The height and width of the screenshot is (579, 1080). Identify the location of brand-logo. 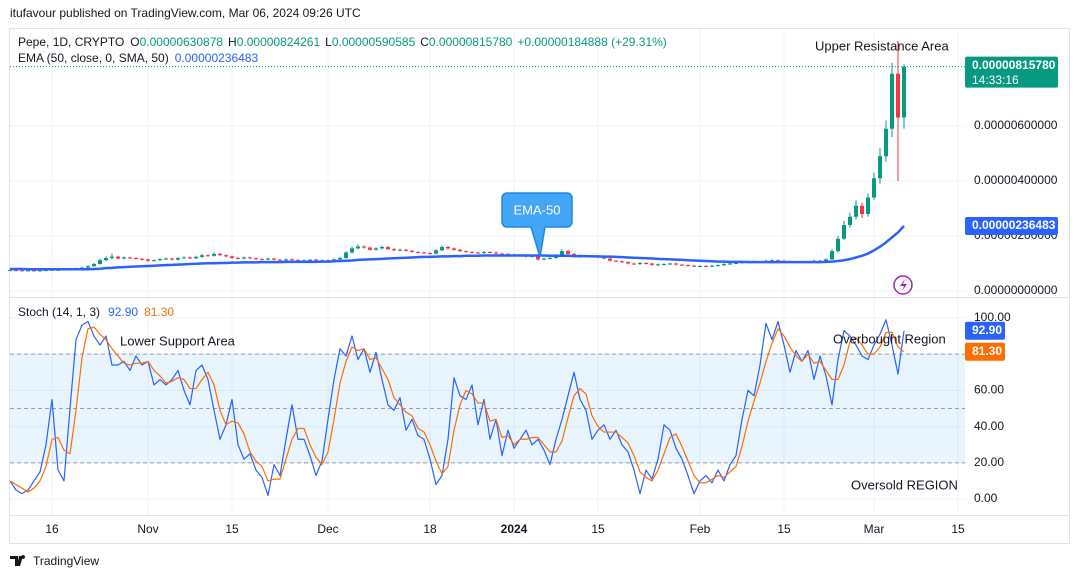
(18, 560).